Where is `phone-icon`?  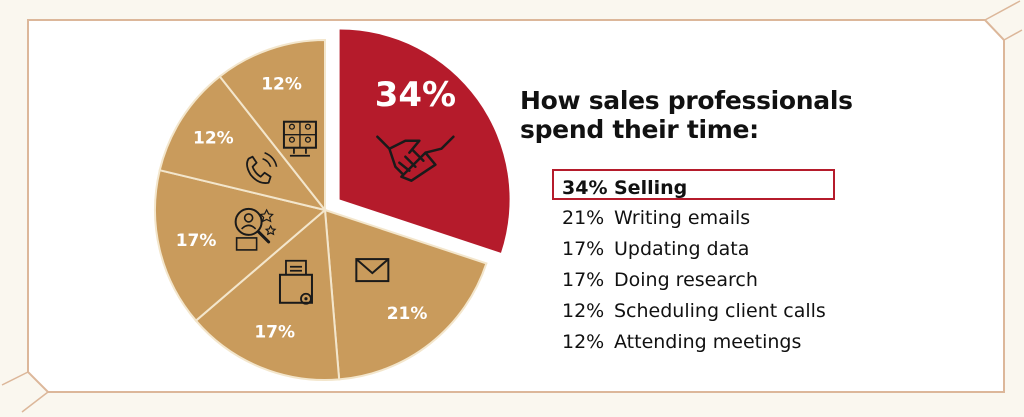
phone-icon is located at coordinates (262, 167).